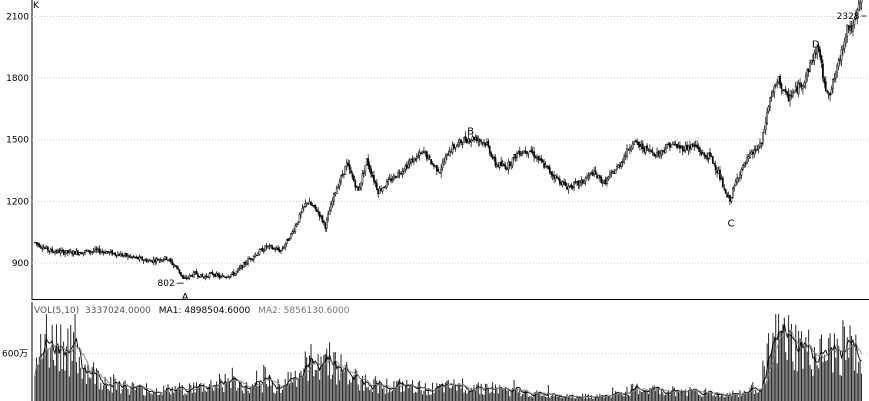  Describe the element at coordinates (56, 311) in the screenshot. I see `legend-vol-label: VOL(5,10)` at that location.